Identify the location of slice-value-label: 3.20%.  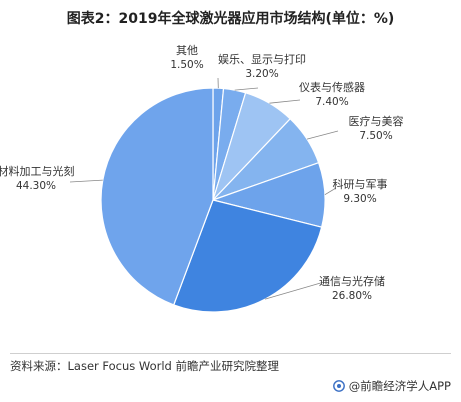
(261, 74).